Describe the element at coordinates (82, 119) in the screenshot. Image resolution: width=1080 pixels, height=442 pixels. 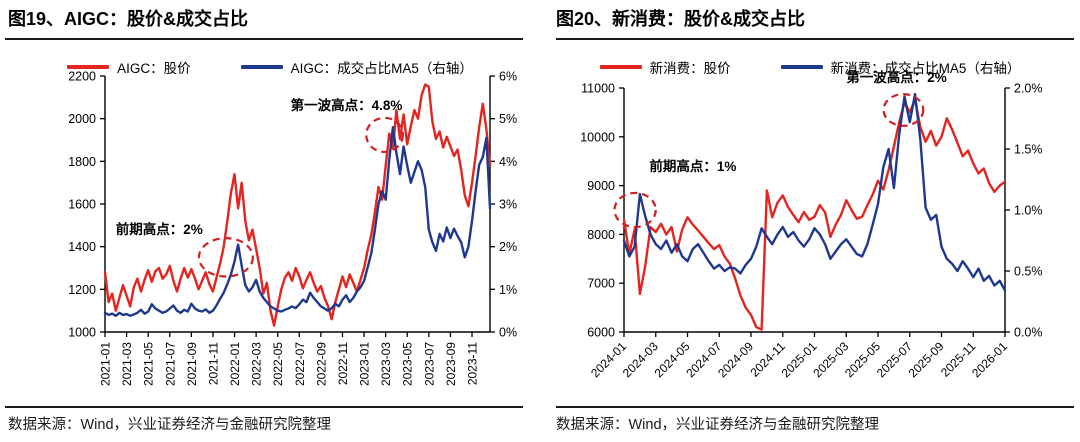
I see `left-axis-label: 2000` at that location.